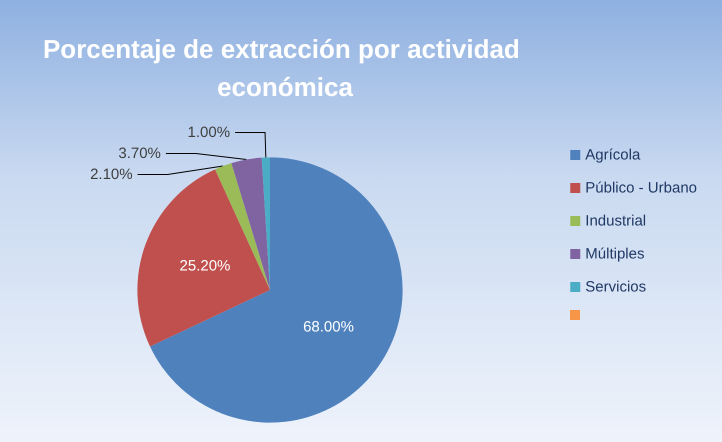 The width and height of the screenshot is (722, 442). I want to click on legend-label: Agrícola, so click(613, 155).